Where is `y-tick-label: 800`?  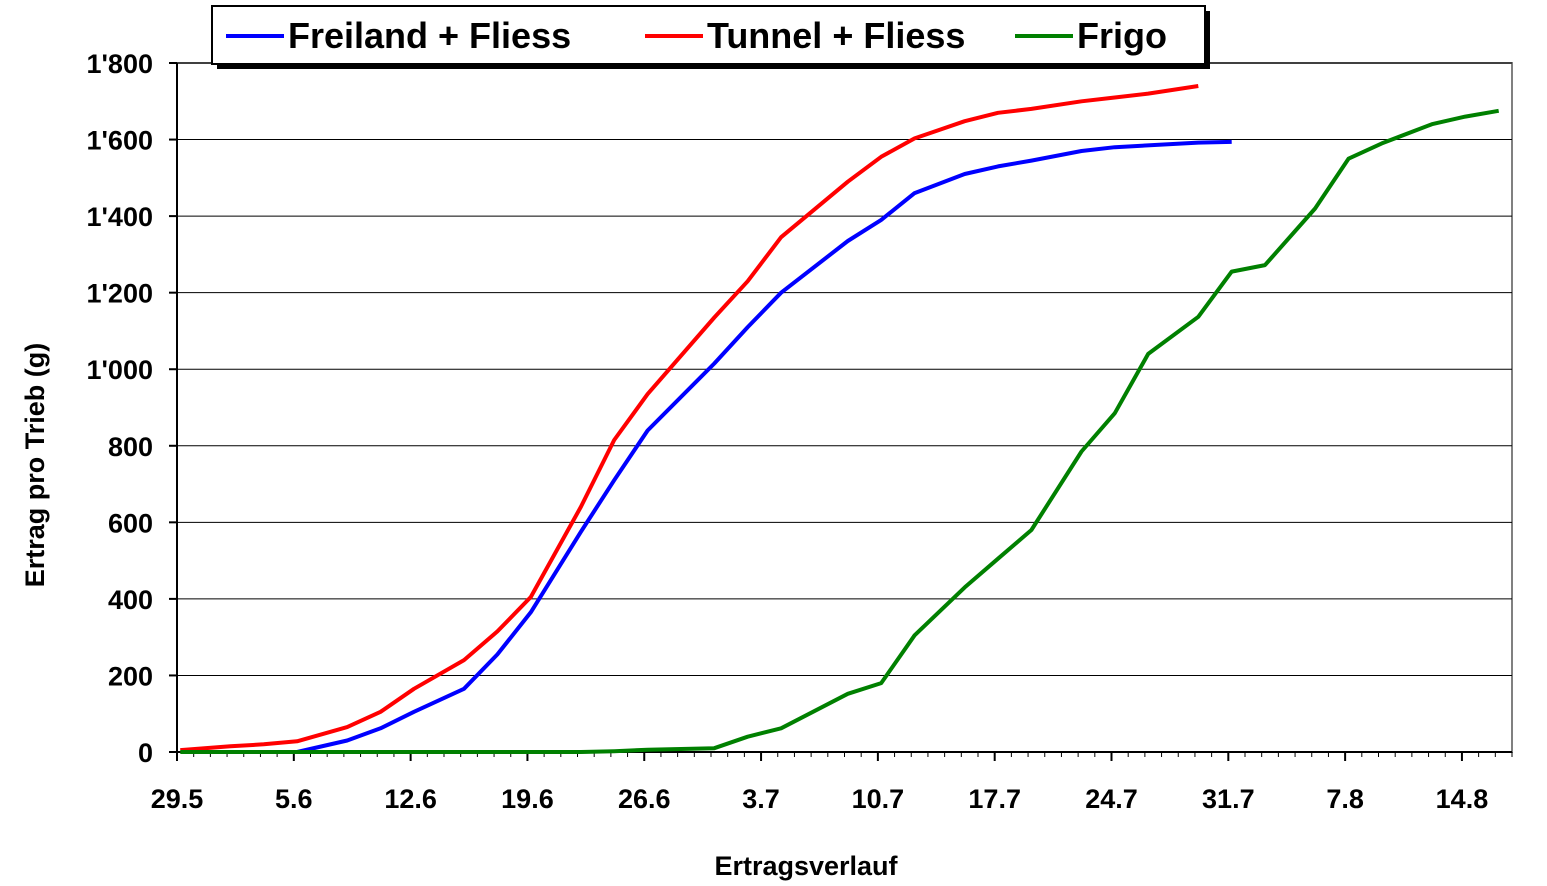 y-tick-label: 800 is located at coordinates (130, 447).